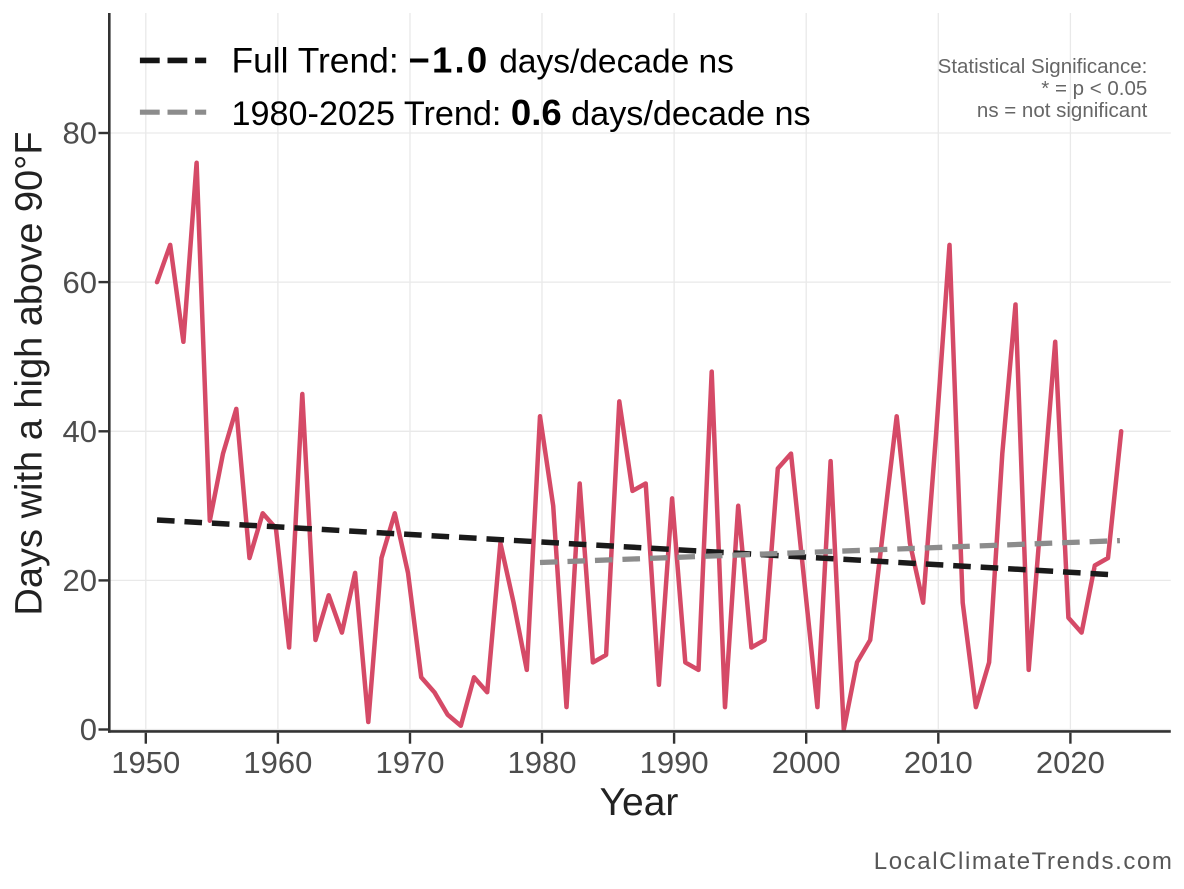 This screenshot has width=1184, height=889. What do you see at coordinates (1094, 88) in the screenshot?
I see `svg-text: * = p < 0.05` at bounding box center [1094, 88].